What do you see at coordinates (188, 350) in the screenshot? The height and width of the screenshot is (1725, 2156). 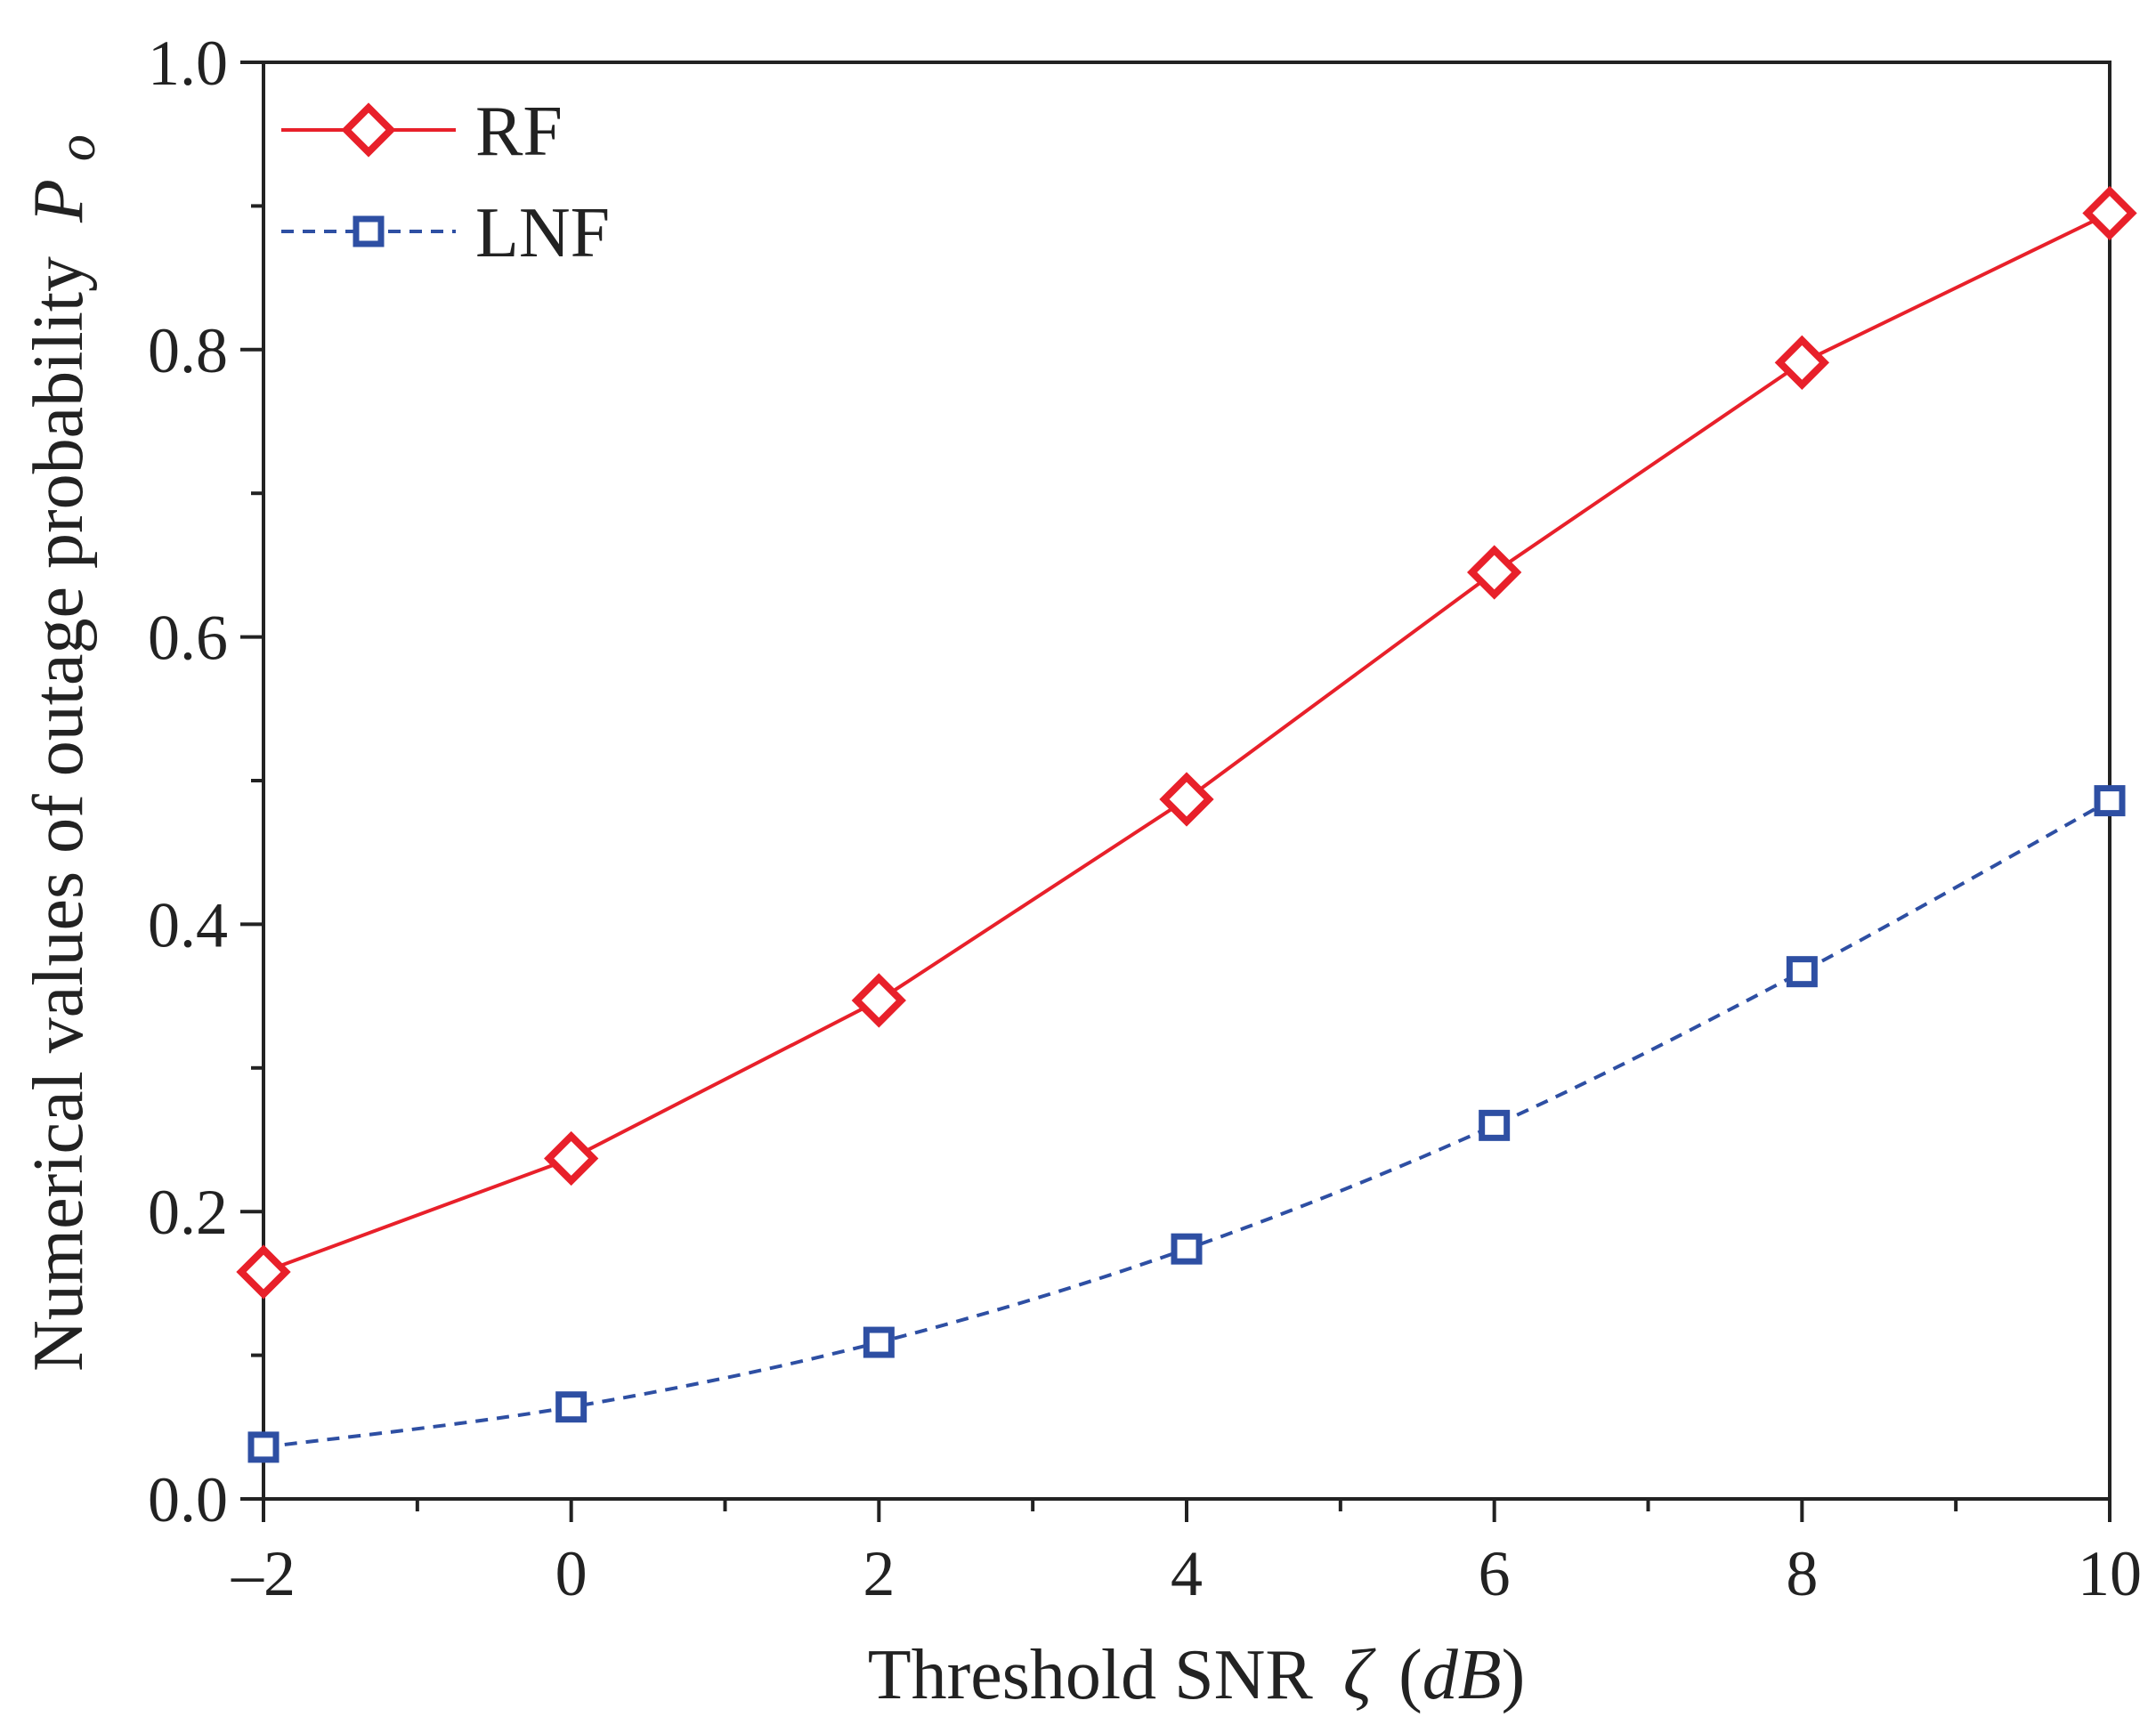 I see `y-tick-label: 0.8` at bounding box center [188, 350].